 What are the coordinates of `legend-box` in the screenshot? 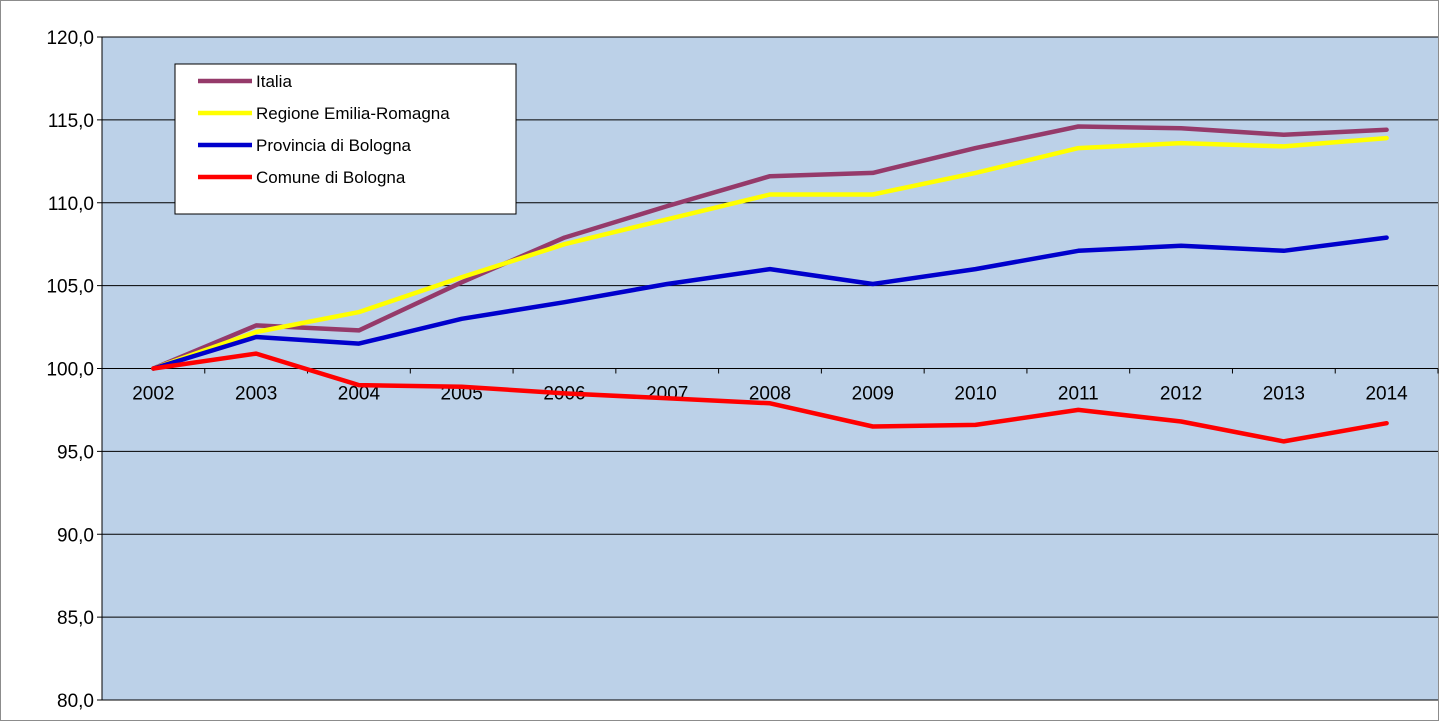 It's located at (345, 139).